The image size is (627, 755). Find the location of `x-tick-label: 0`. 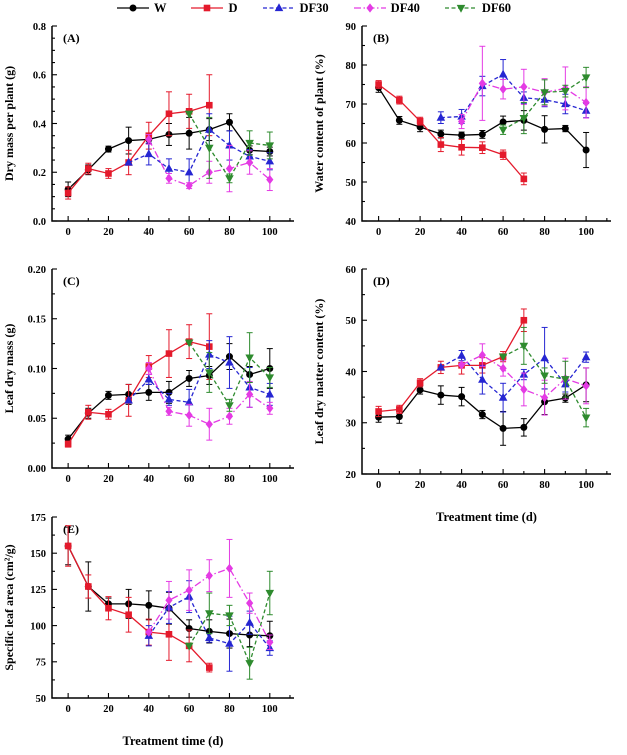

x-tick-label: 0 is located at coordinates (68, 709).